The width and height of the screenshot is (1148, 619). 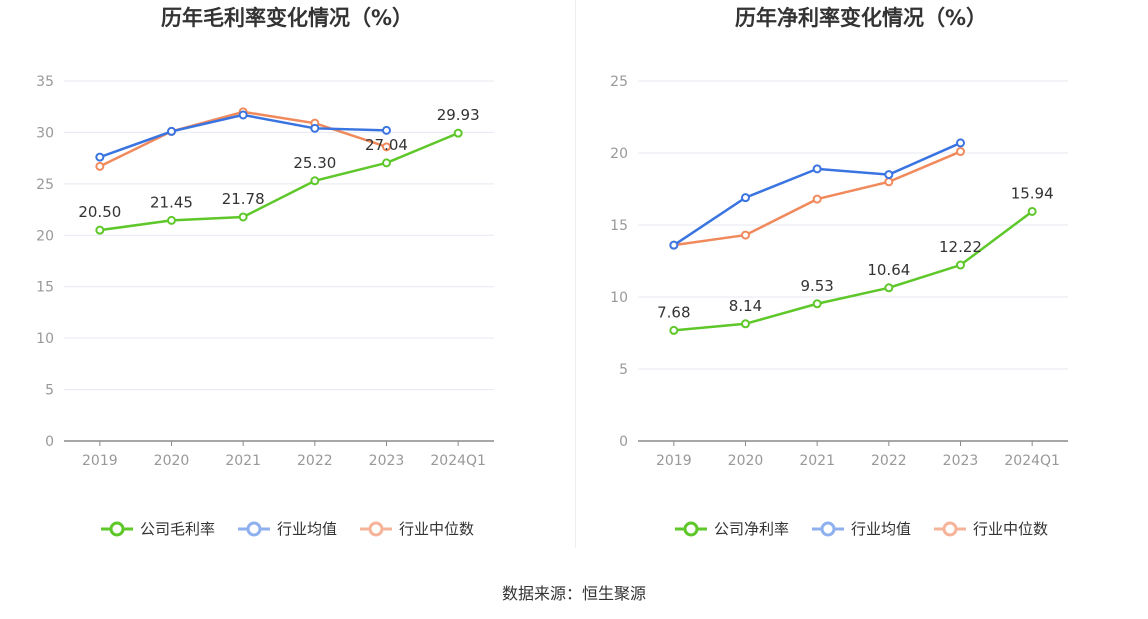 I want to click on legend-label: 公司毛利率, so click(x=177, y=529).